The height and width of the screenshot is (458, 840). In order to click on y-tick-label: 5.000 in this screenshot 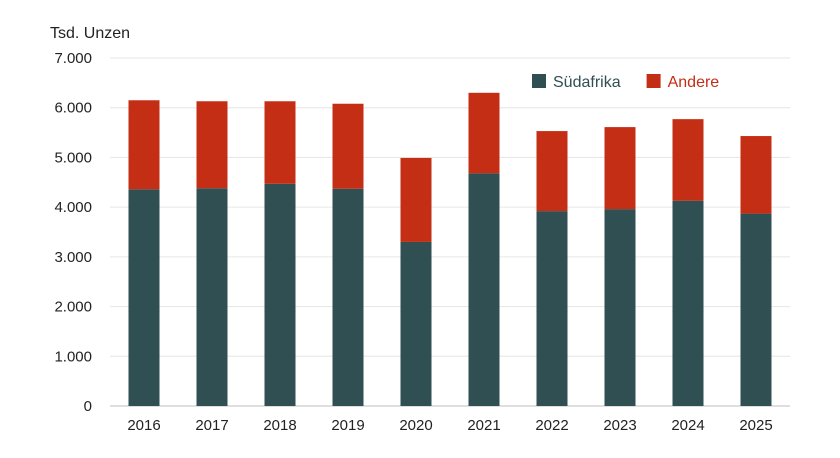, I will do `click(73, 157)`.